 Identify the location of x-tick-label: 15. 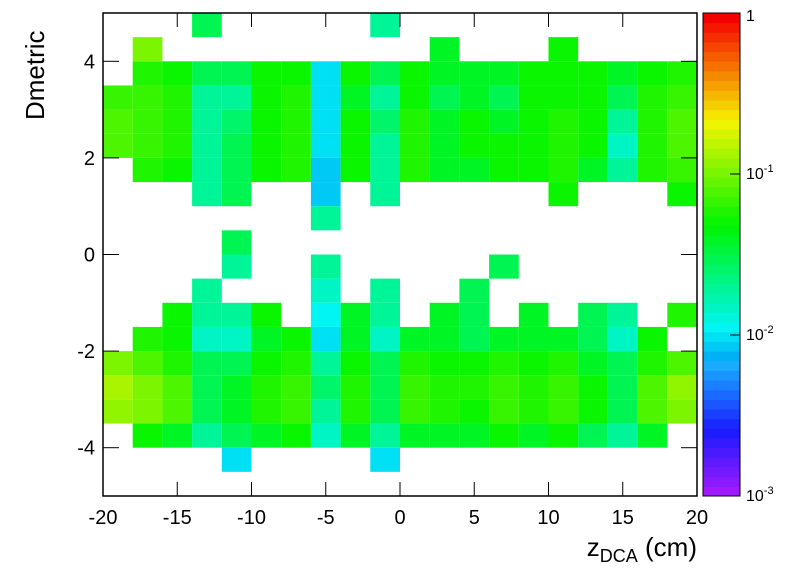
(623, 518).